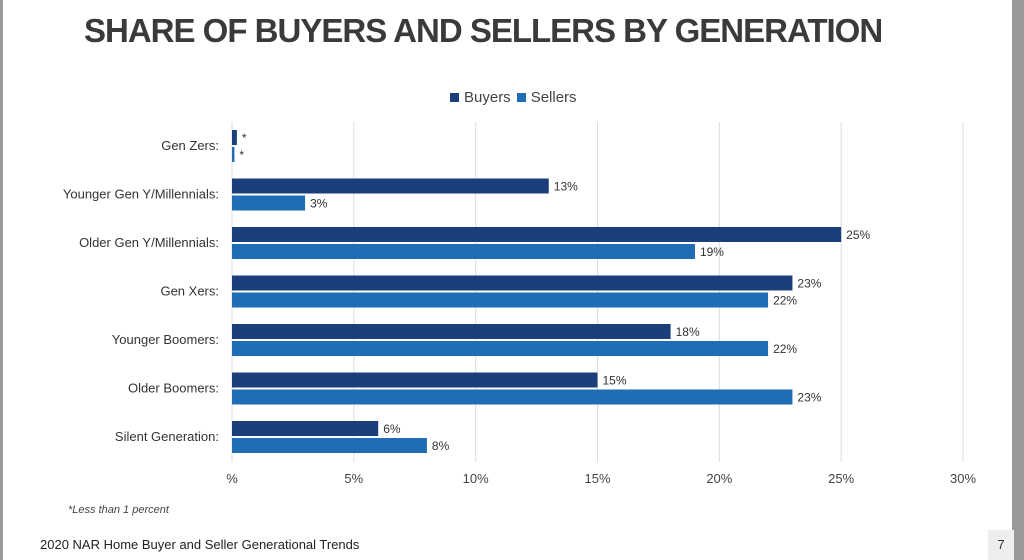 This screenshot has width=1024, height=560. I want to click on data-label: 13%, so click(566, 187).